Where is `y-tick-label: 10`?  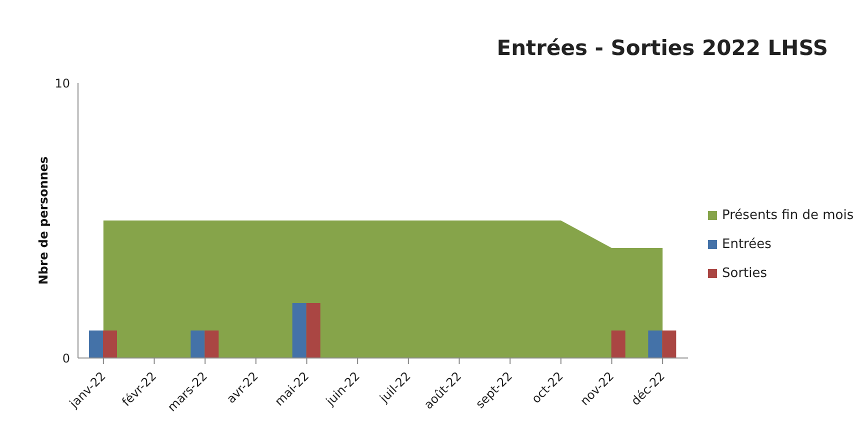 y-tick-label: 10 is located at coordinates (62, 83).